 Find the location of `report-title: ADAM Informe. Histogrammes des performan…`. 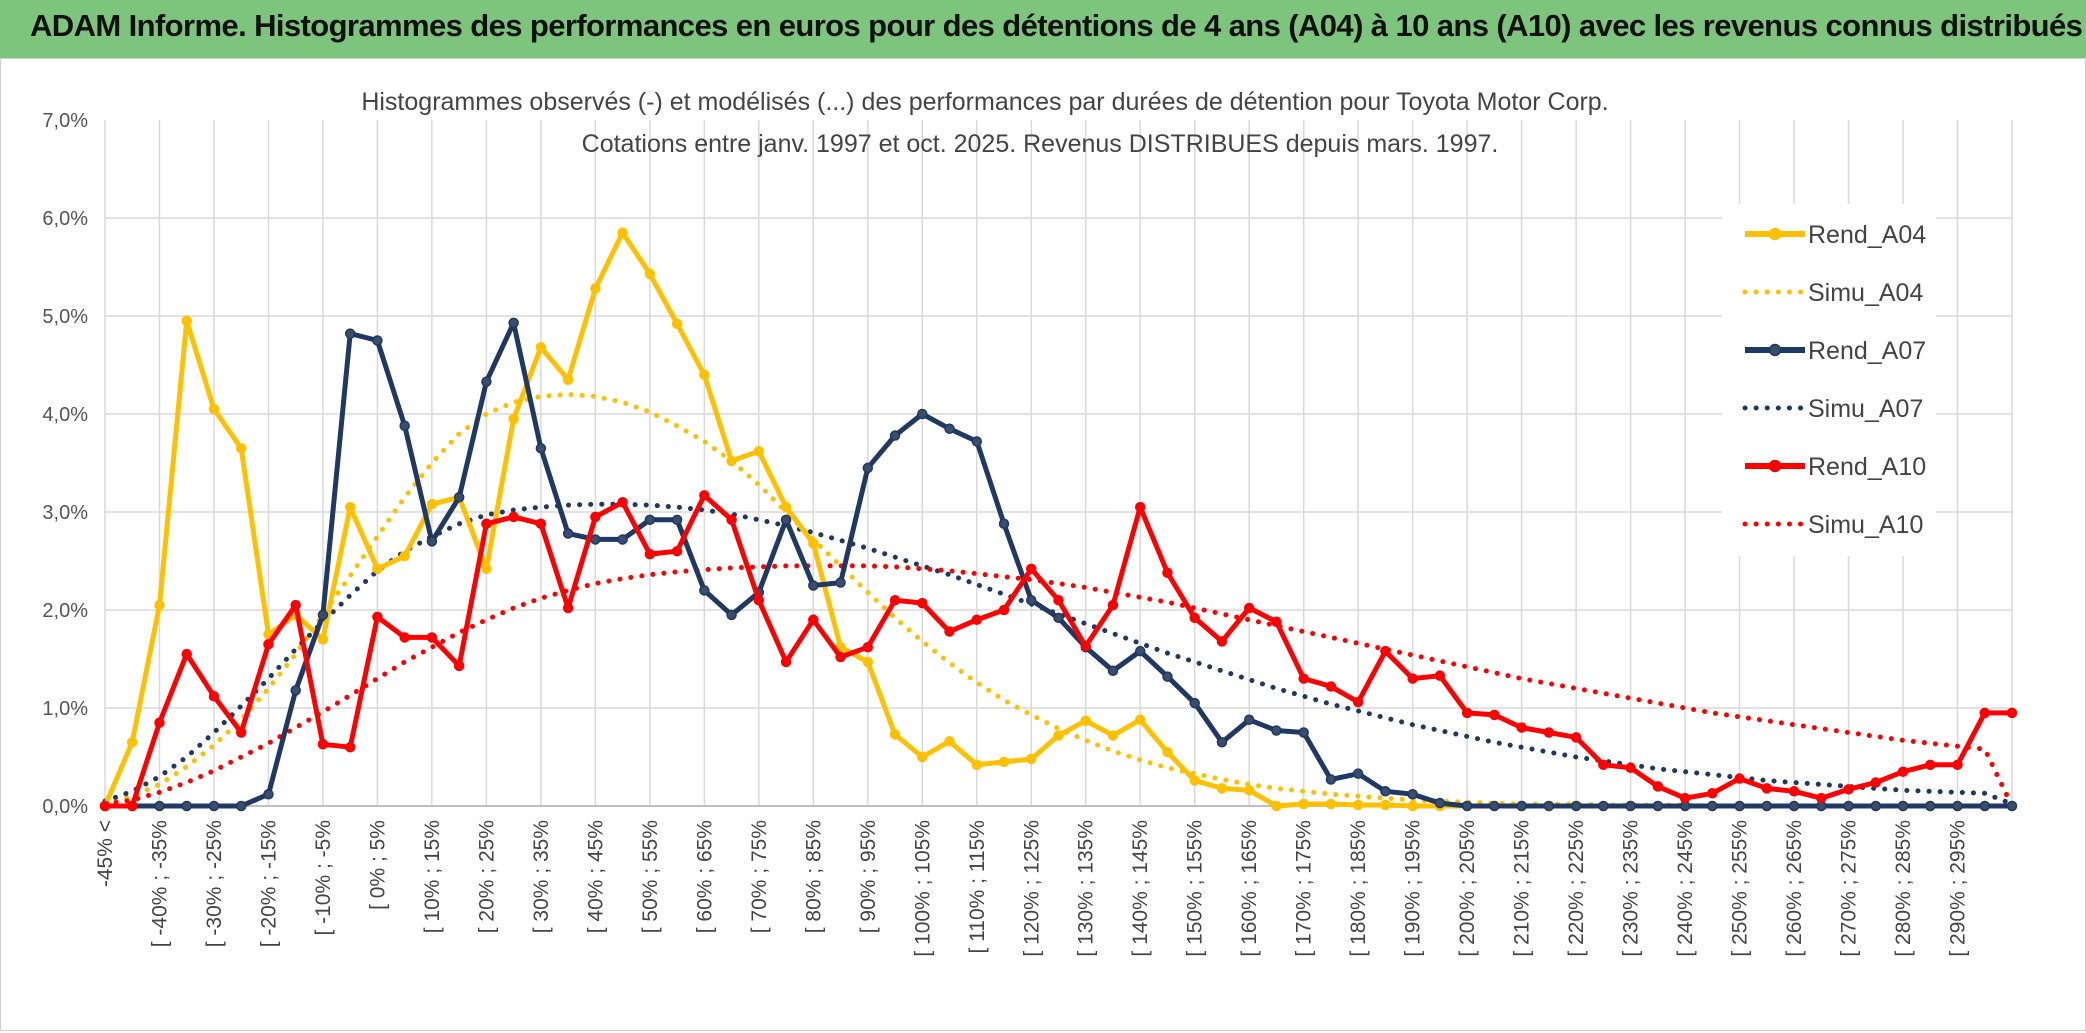

report-title: ADAM Informe. Histogrammes des performan… is located at coordinates (1056, 25).